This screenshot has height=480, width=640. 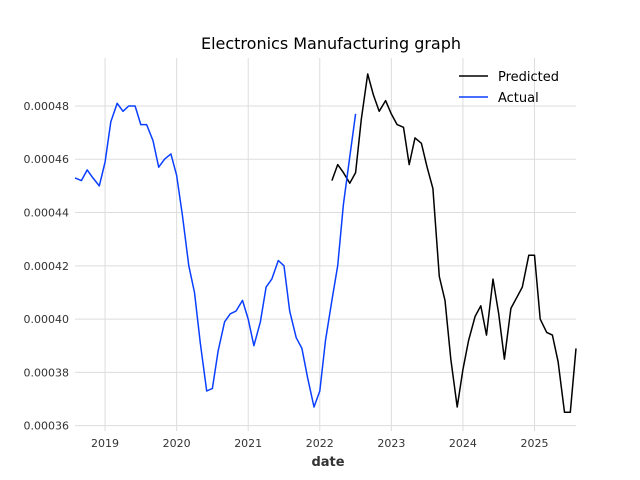 What do you see at coordinates (509, 88) in the screenshot?
I see `legend: Predicted Actual` at bounding box center [509, 88].